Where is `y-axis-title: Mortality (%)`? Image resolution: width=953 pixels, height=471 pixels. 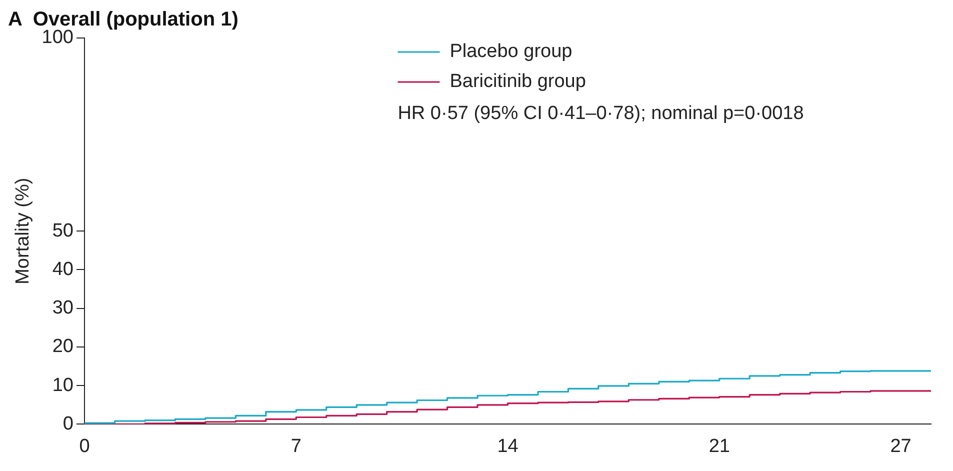 y-axis-title: Mortality (%) is located at coordinates (23, 231).